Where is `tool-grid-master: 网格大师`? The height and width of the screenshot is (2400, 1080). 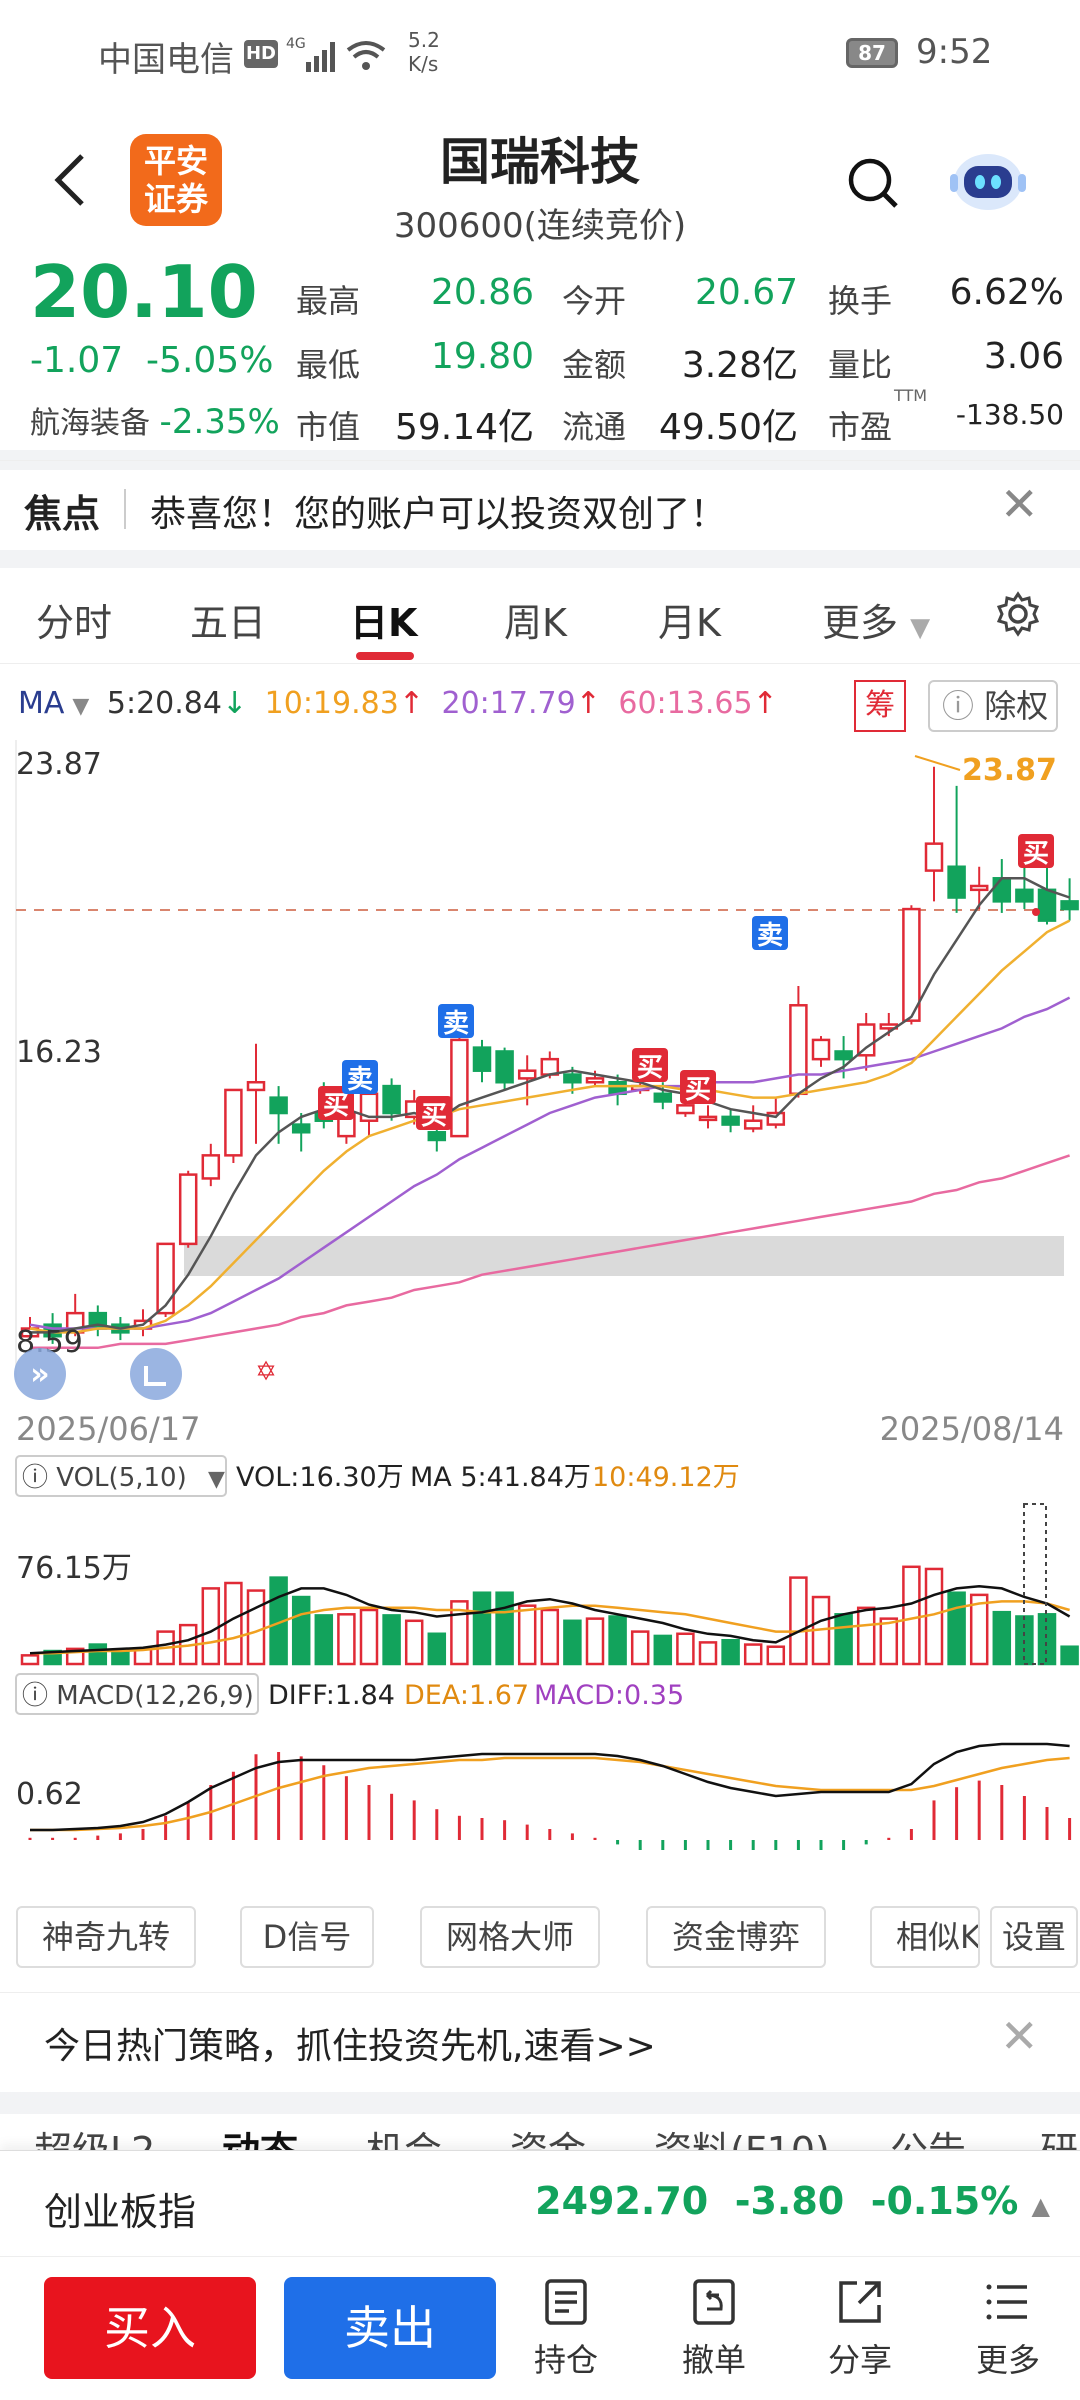 tool-grid-master: 网格大师 is located at coordinates (510, 1937).